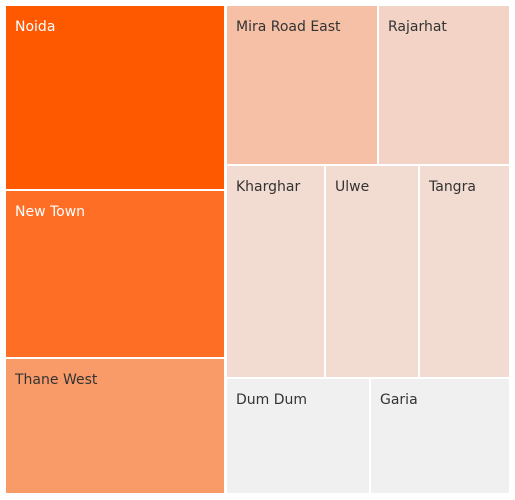 The width and height of the screenshot is (515, 500). I want to click on tile-label-rajarhat: Rajarhat, so click(417, 27).